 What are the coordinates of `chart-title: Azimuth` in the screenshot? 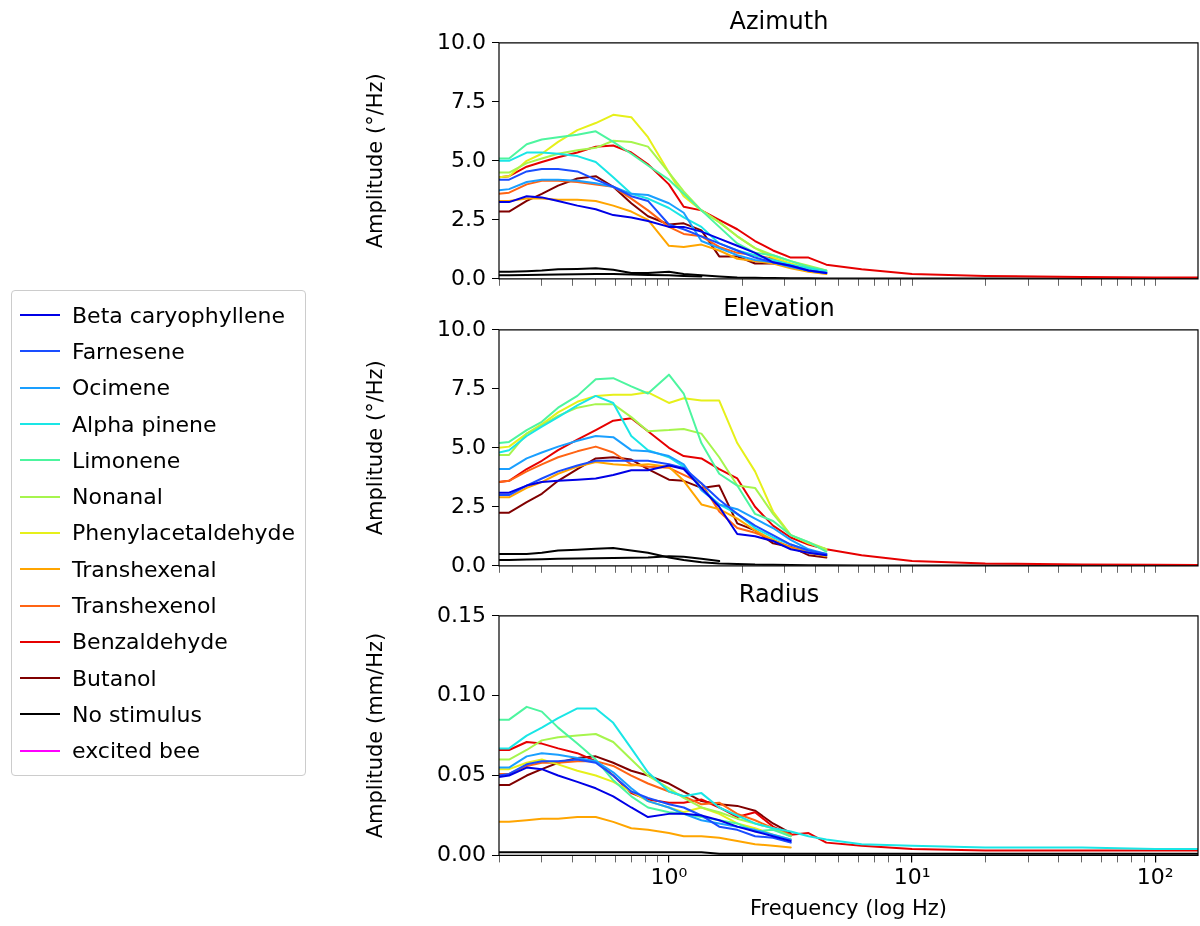 It's located at (779, 20).